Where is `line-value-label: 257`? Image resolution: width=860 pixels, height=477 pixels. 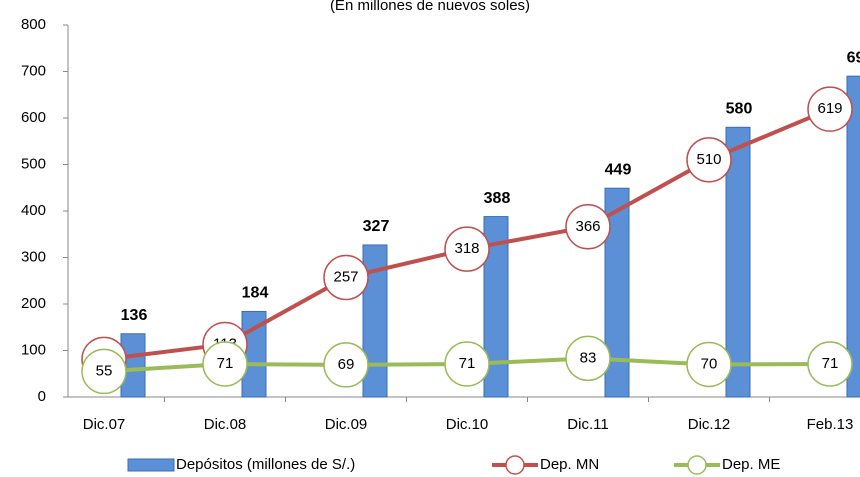
line-value-label: 257 is located at coordinates (345, 276).